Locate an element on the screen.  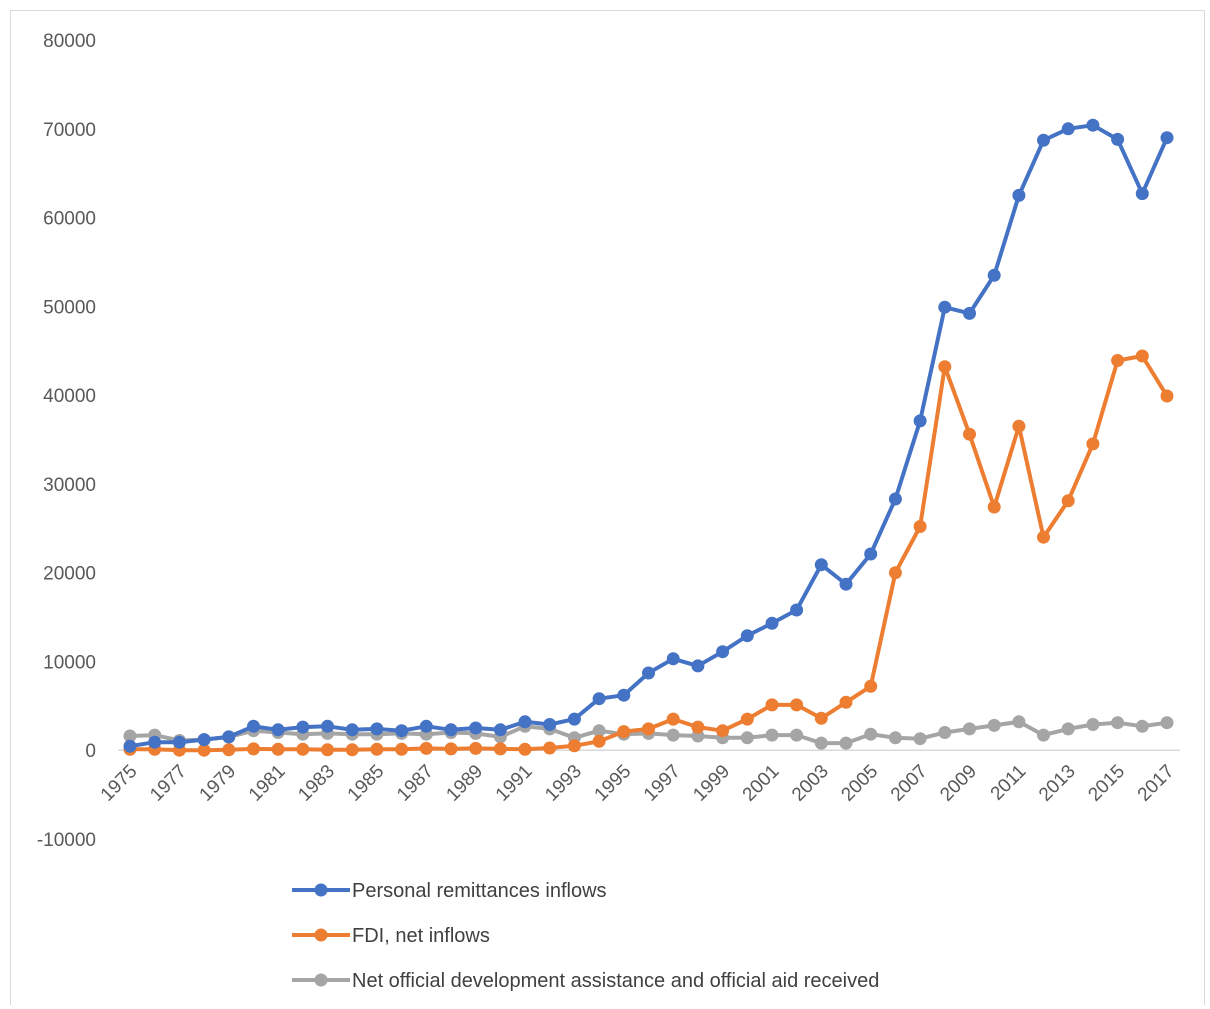
x-tick-label: 1995 is located at coordinates (613, 783).